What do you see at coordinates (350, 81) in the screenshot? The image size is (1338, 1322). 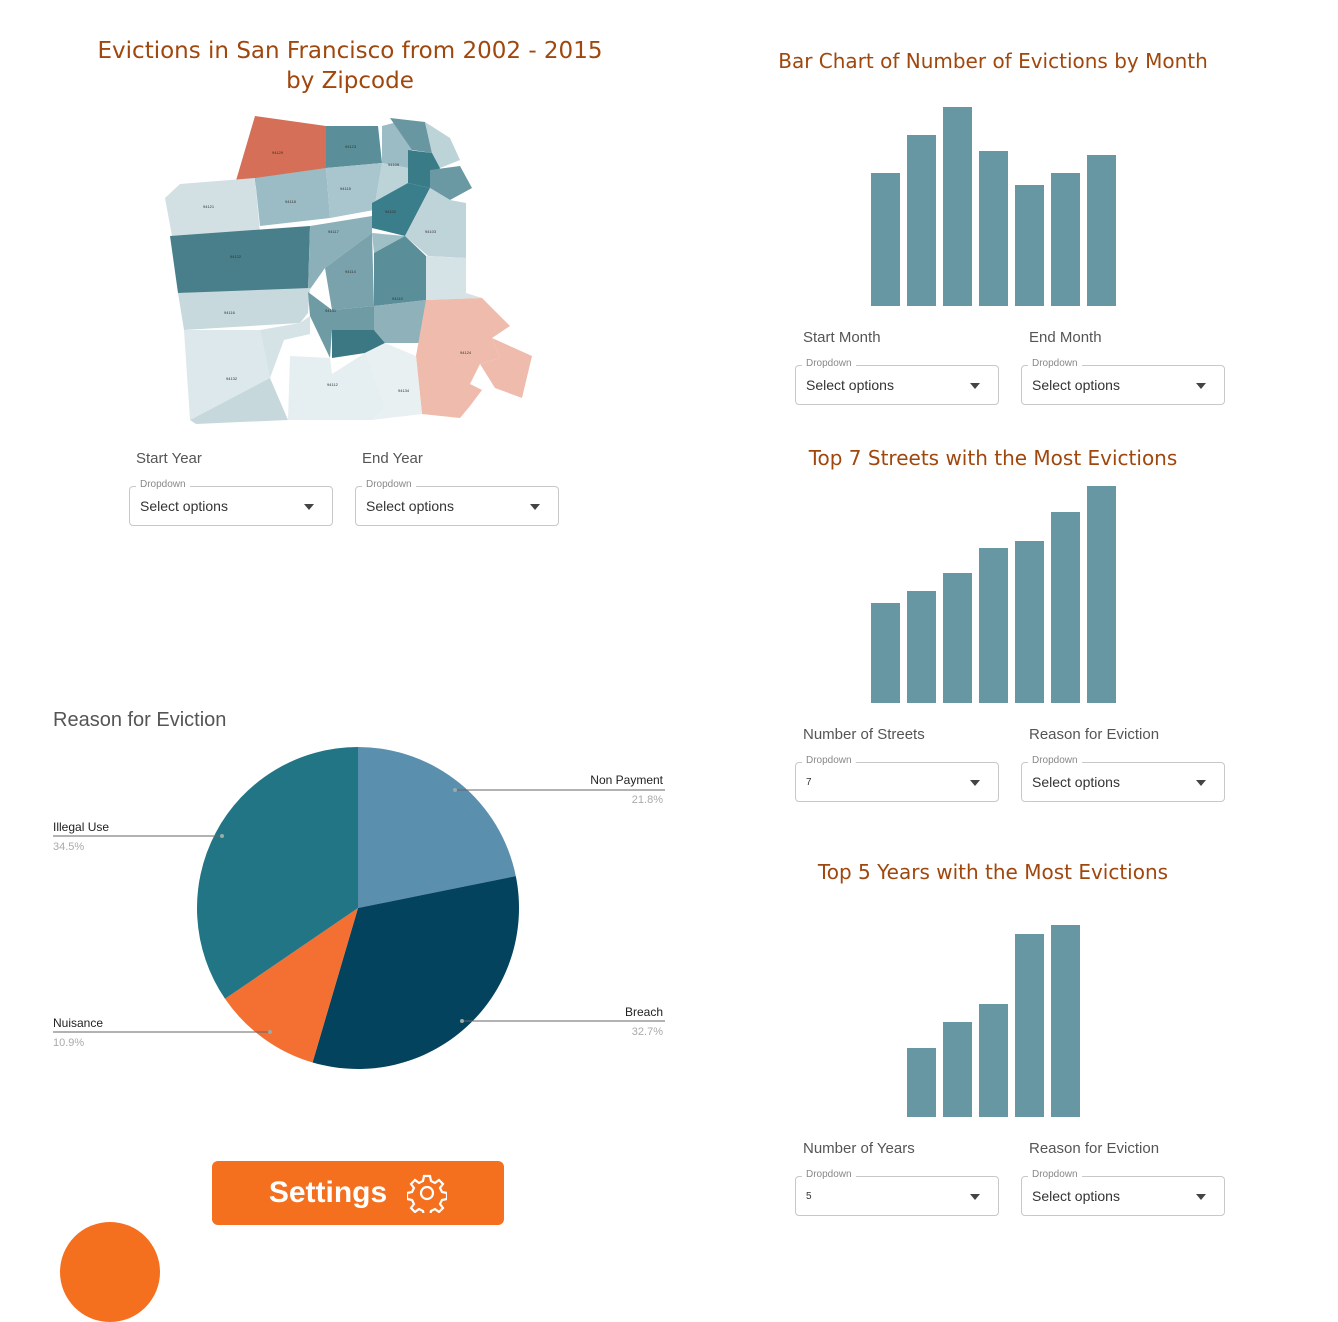 I see `map-title-line2: by Zipcode` at bounding box center [350, 81].